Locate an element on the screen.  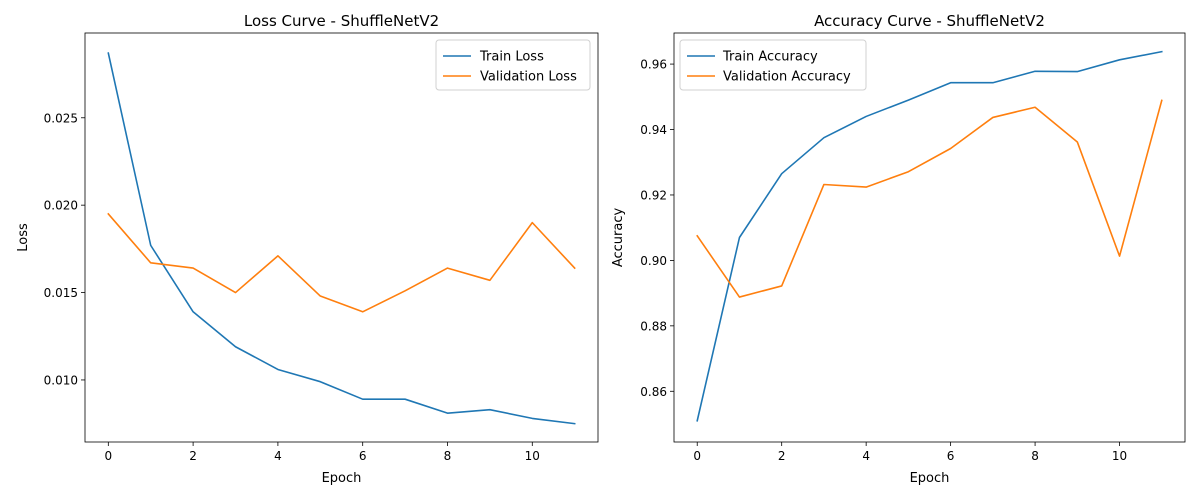
loss-x-tick-label: 2 is located at coordinates (193, 456).